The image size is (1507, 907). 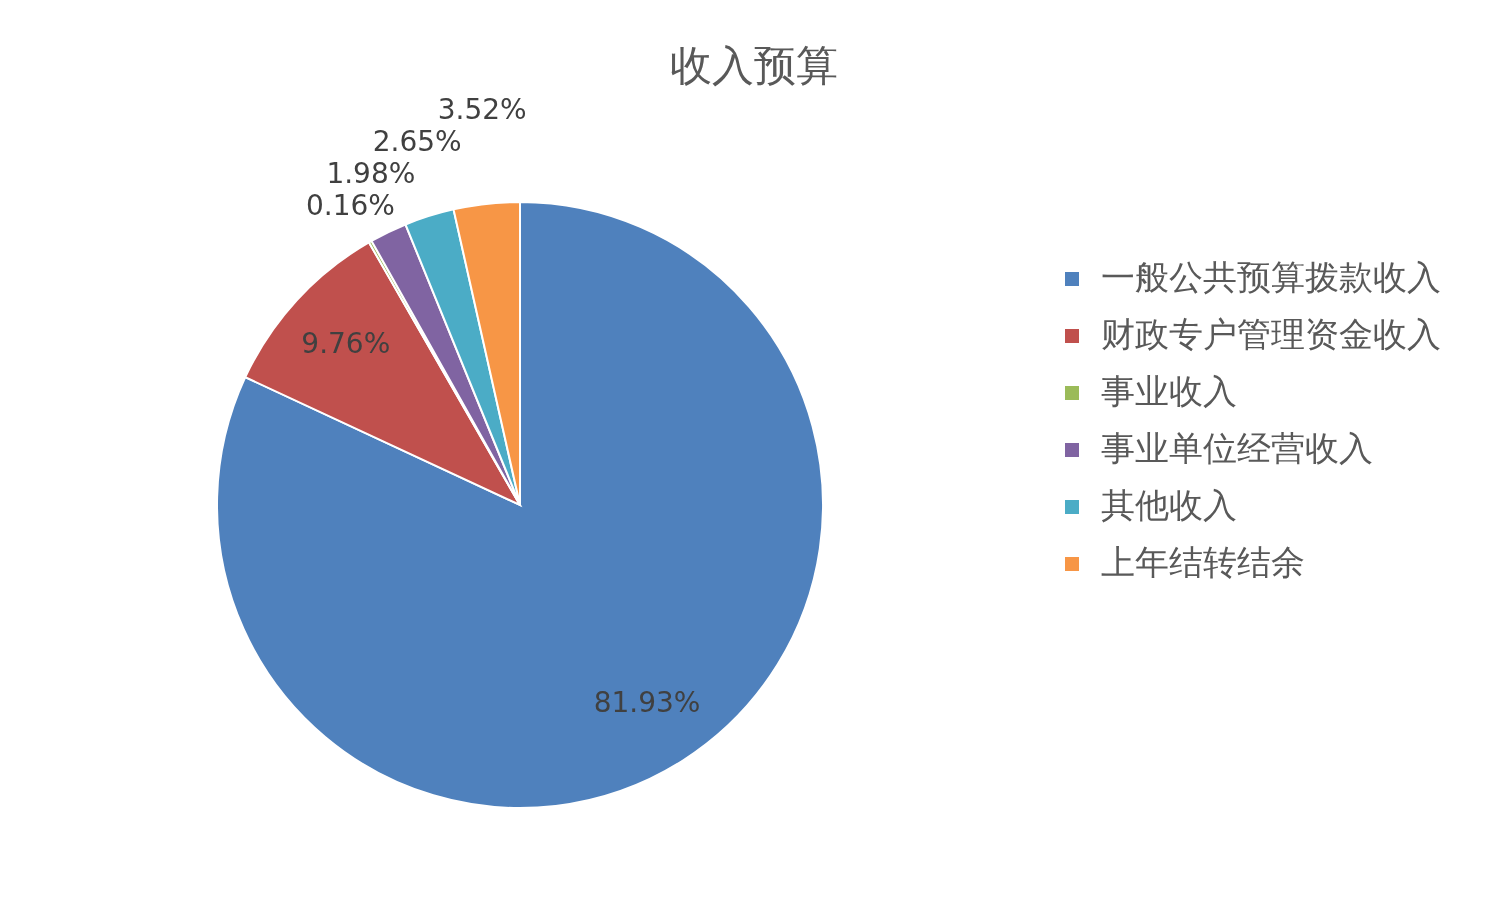 I want to click on legend-label: 财政专户管理资金收入, so click(x=1271, y=334).